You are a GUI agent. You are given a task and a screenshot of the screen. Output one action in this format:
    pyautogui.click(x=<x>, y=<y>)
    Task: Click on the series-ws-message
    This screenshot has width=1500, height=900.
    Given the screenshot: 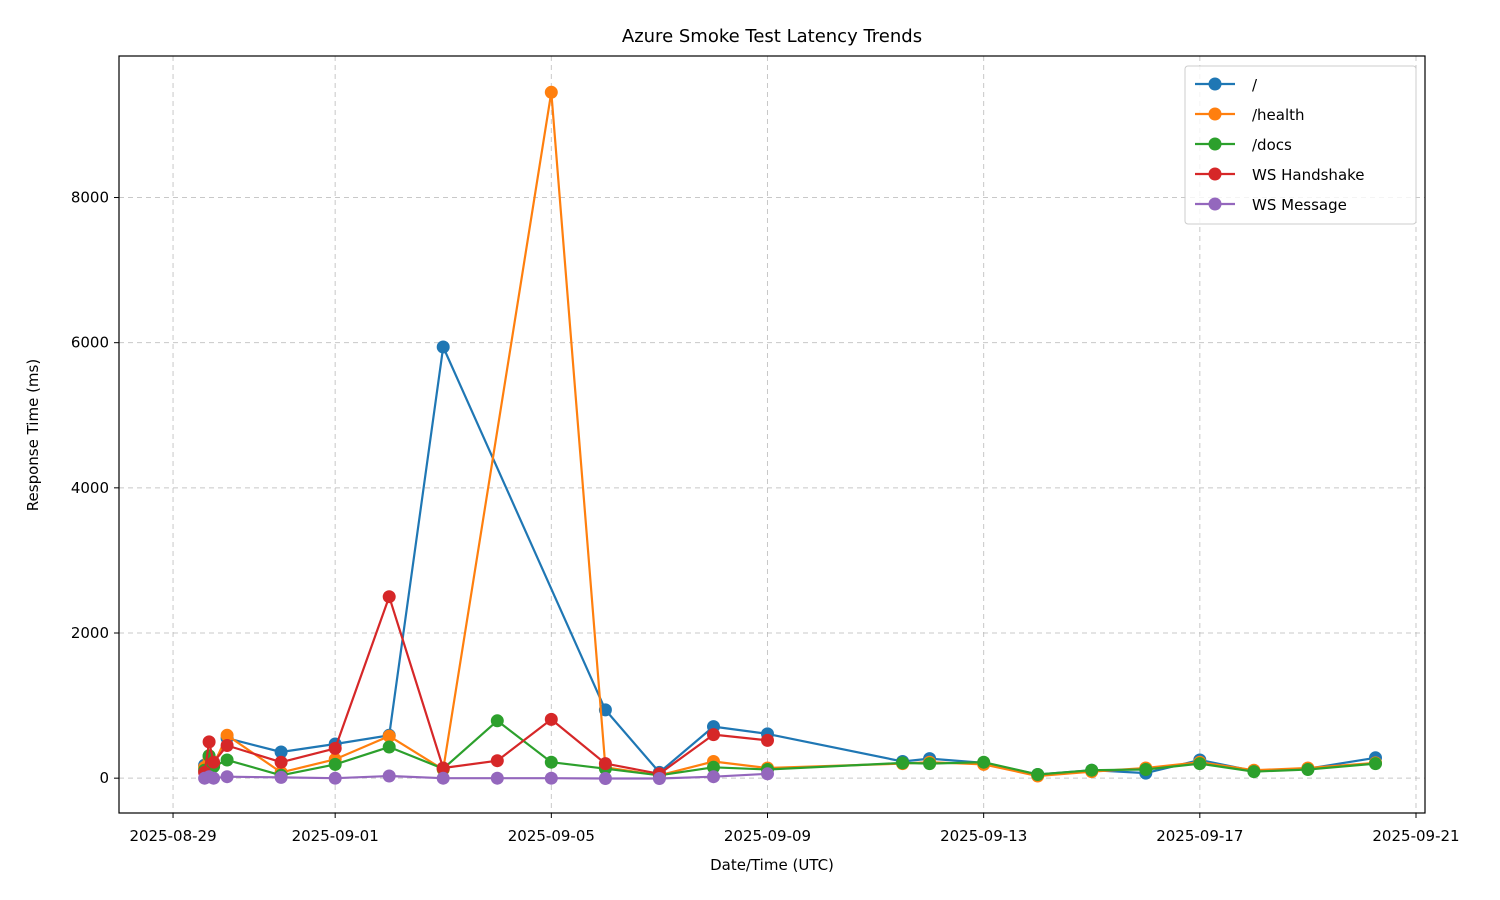 What is the action you would take?
    pyautogui.click(x=486, y=776)
    